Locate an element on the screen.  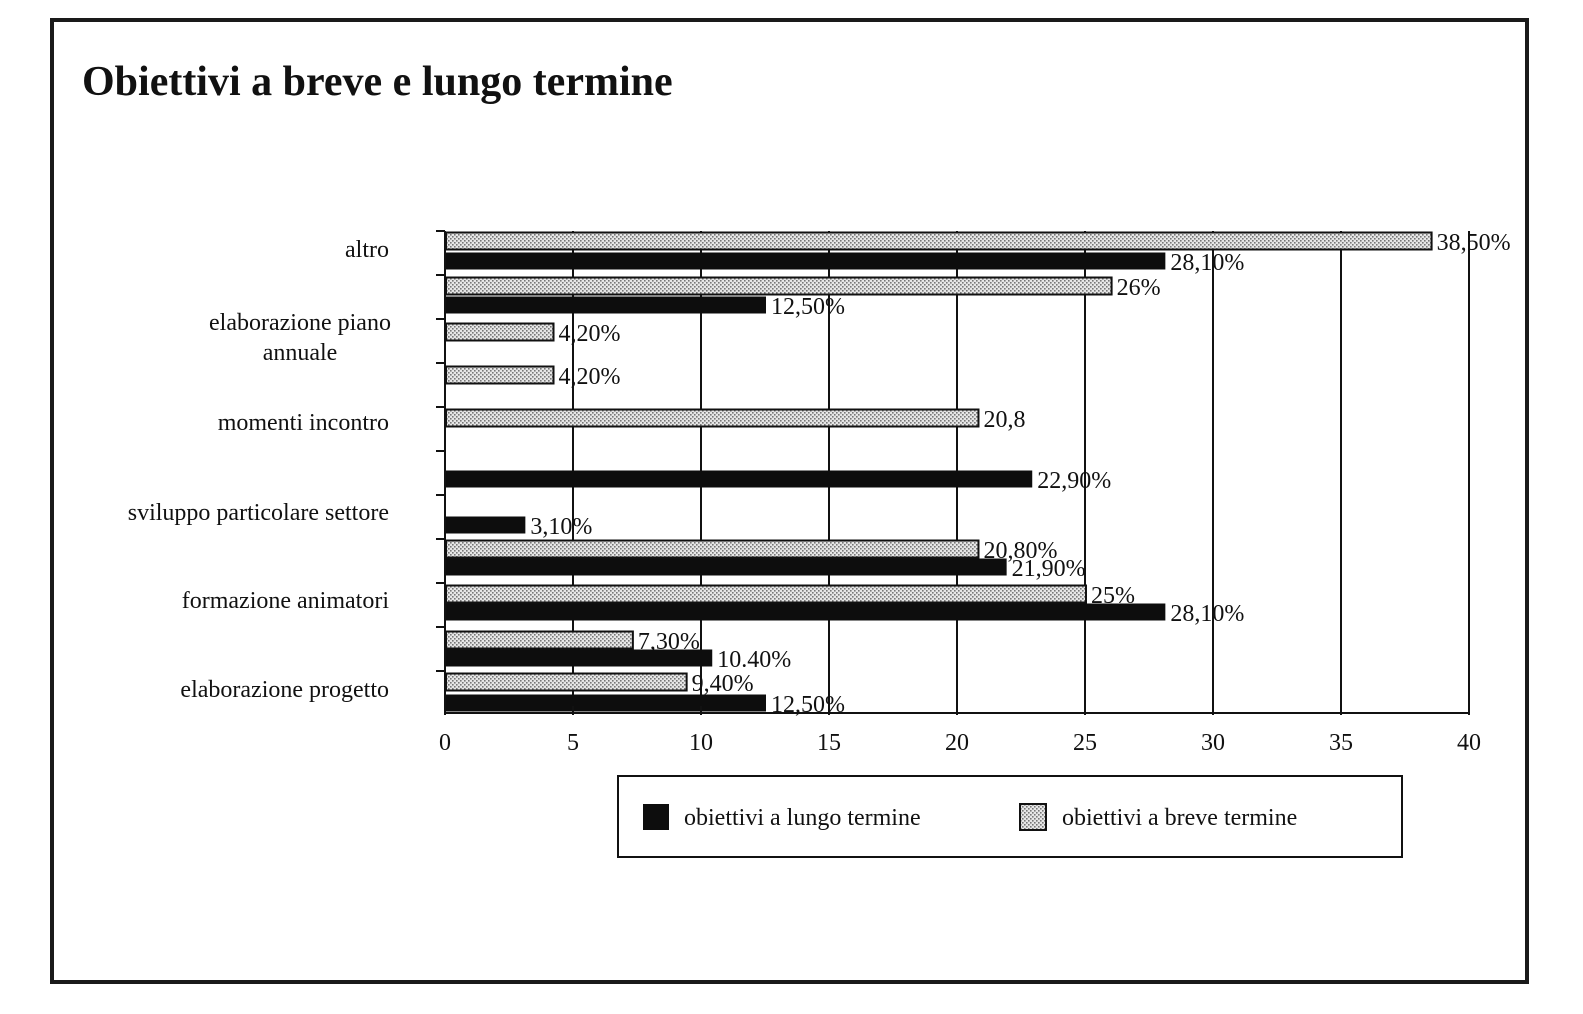
bar-data-label: 10.40% is located at coordinates (754, 660).